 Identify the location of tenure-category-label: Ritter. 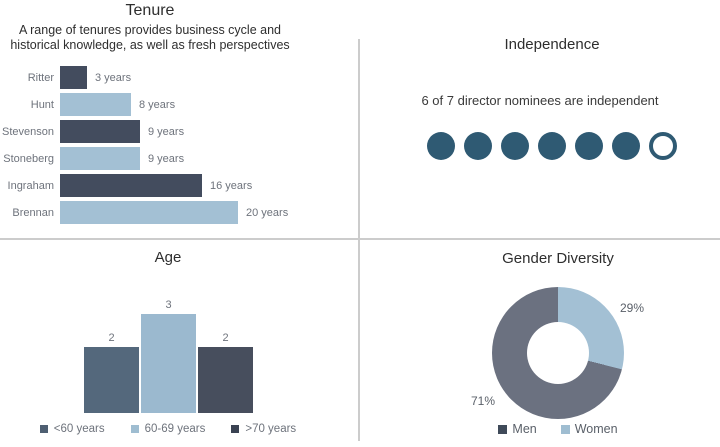
(40, 77).